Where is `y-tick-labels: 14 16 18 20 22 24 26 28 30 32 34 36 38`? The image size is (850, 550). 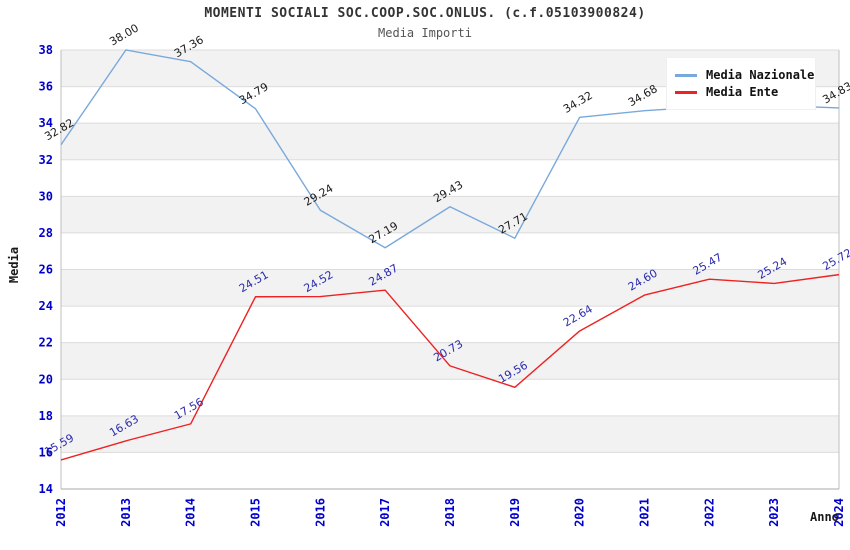 y-tick-labels: 14 16 18 20 22 24 26 28 30 32 34 36 38 is located at coordinates (46, 269).